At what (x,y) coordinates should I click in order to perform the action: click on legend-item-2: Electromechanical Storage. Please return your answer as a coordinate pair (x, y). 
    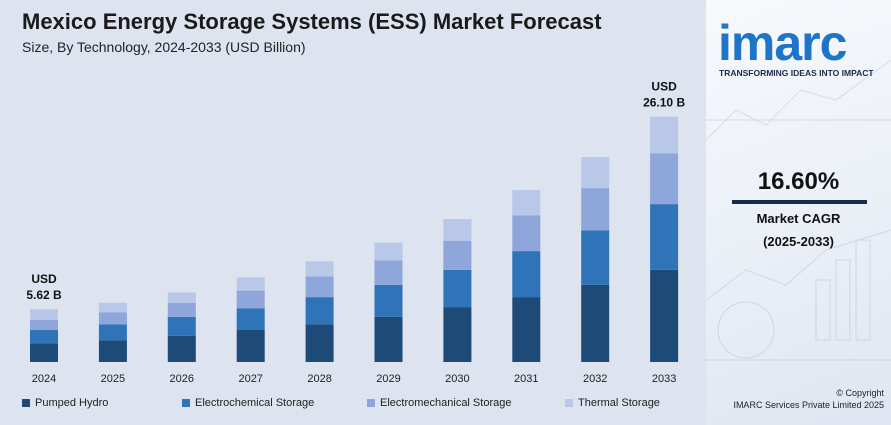
    Looking at the image, I should click on (466, 403).